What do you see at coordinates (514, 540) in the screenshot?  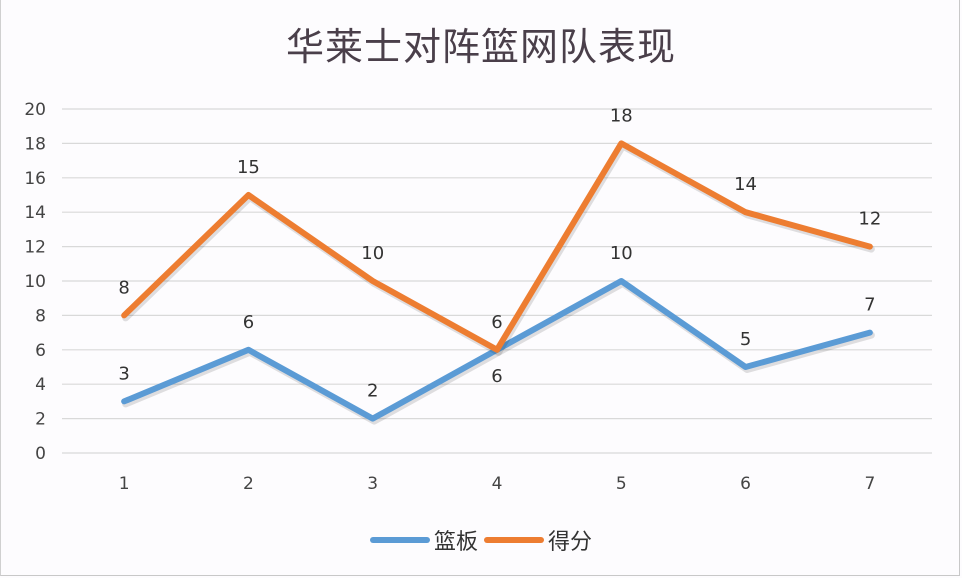 I see `legend-swatch-points-icon` at bounding box center [514, 540].